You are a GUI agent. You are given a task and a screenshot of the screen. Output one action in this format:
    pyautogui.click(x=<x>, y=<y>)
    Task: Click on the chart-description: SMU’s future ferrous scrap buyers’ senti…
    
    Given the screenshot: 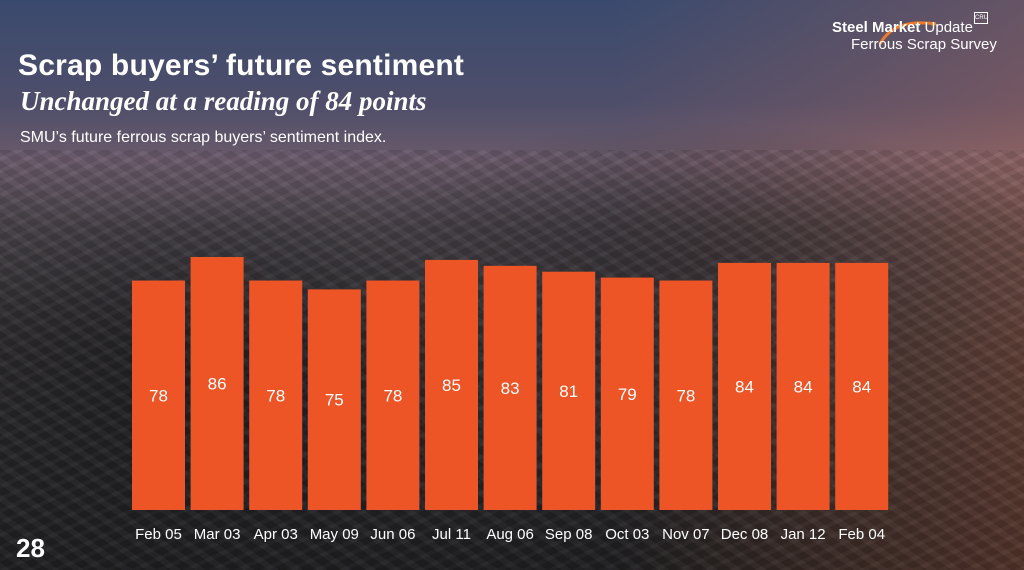 What is the action you would take?
    pyautogui.click(x=203, y=137)
    